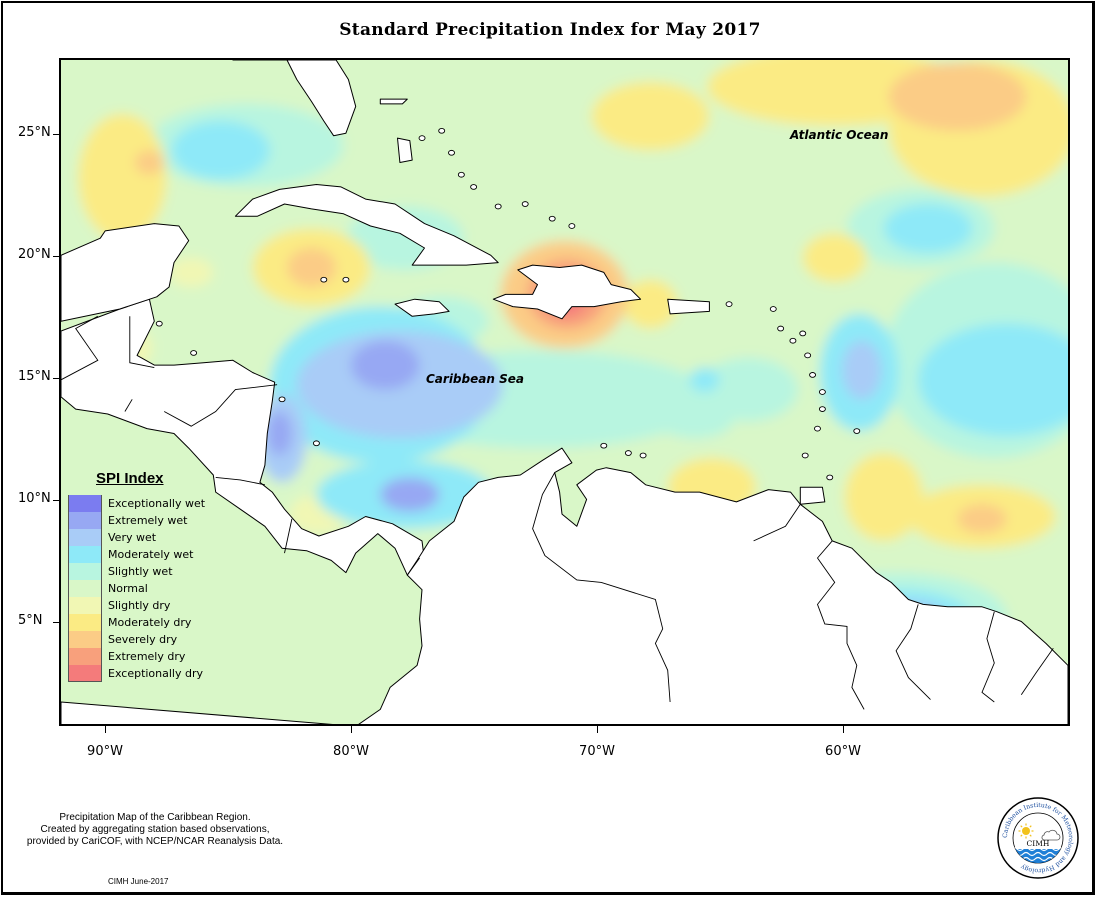  What do you see at coordinates (150, 622) in the screenshot?
I see `legend-label: Moderately dry` at bounding box center [150, 622].